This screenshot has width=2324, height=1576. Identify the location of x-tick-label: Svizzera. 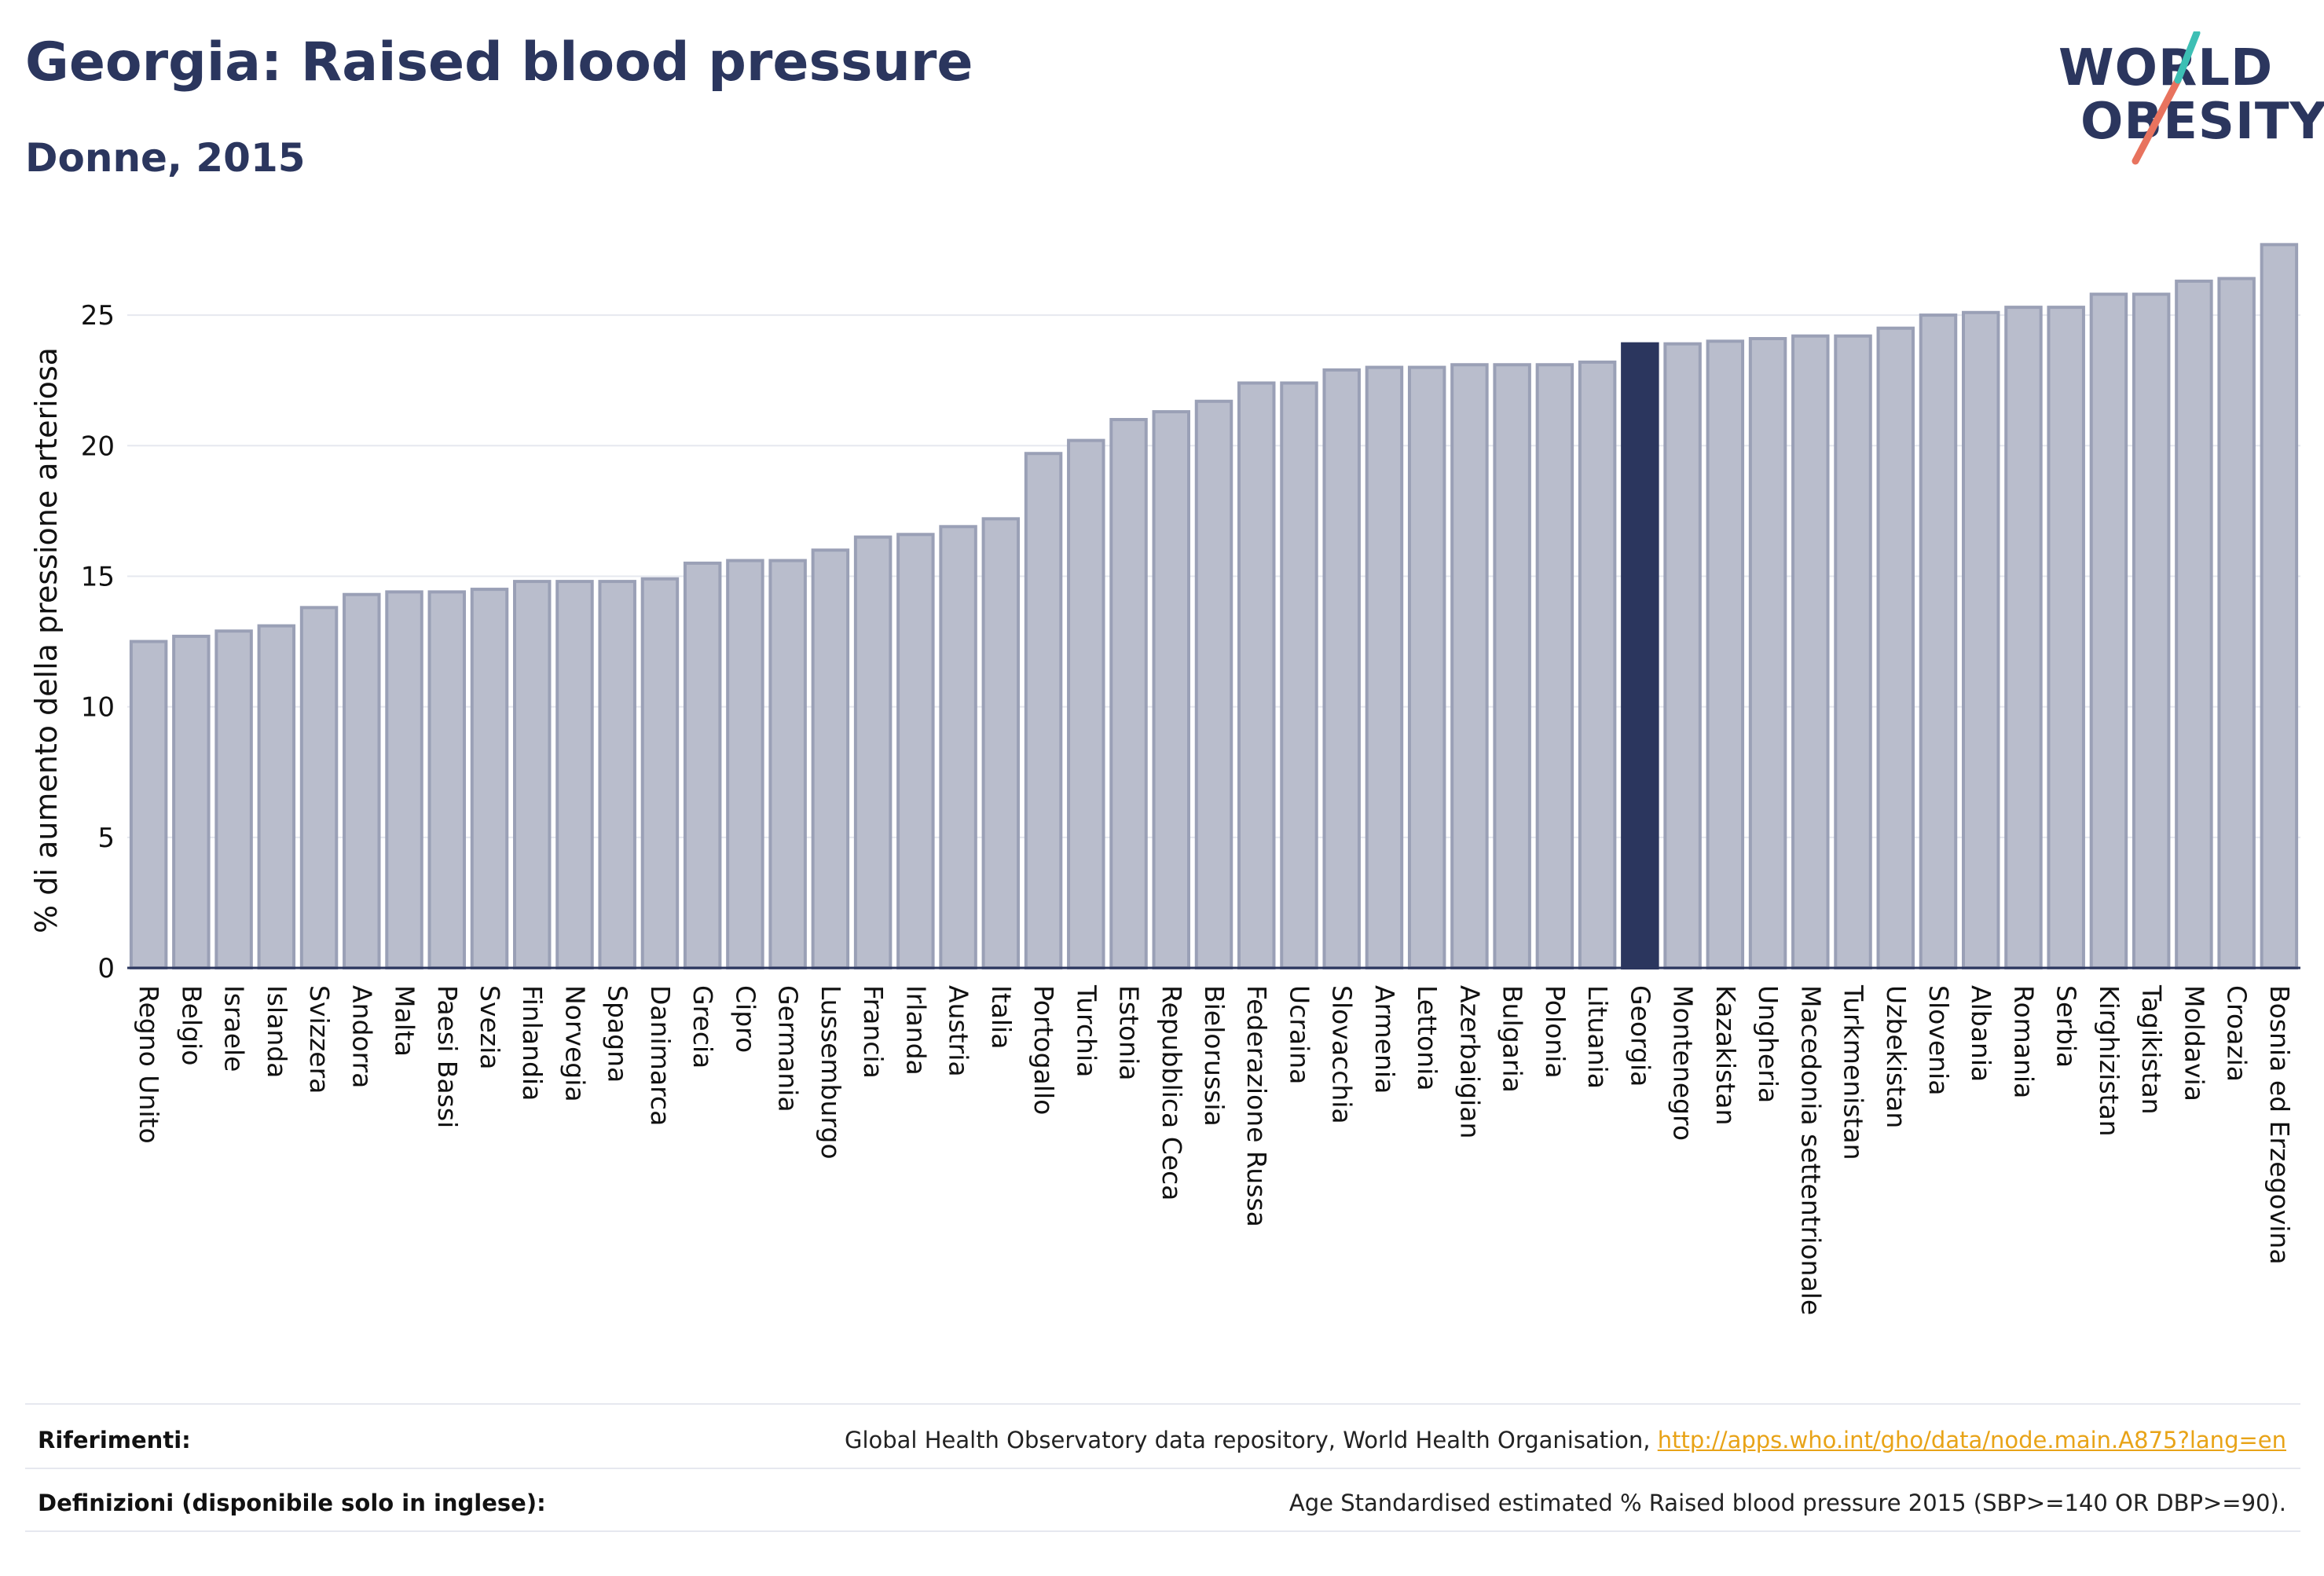
(319, 1039).